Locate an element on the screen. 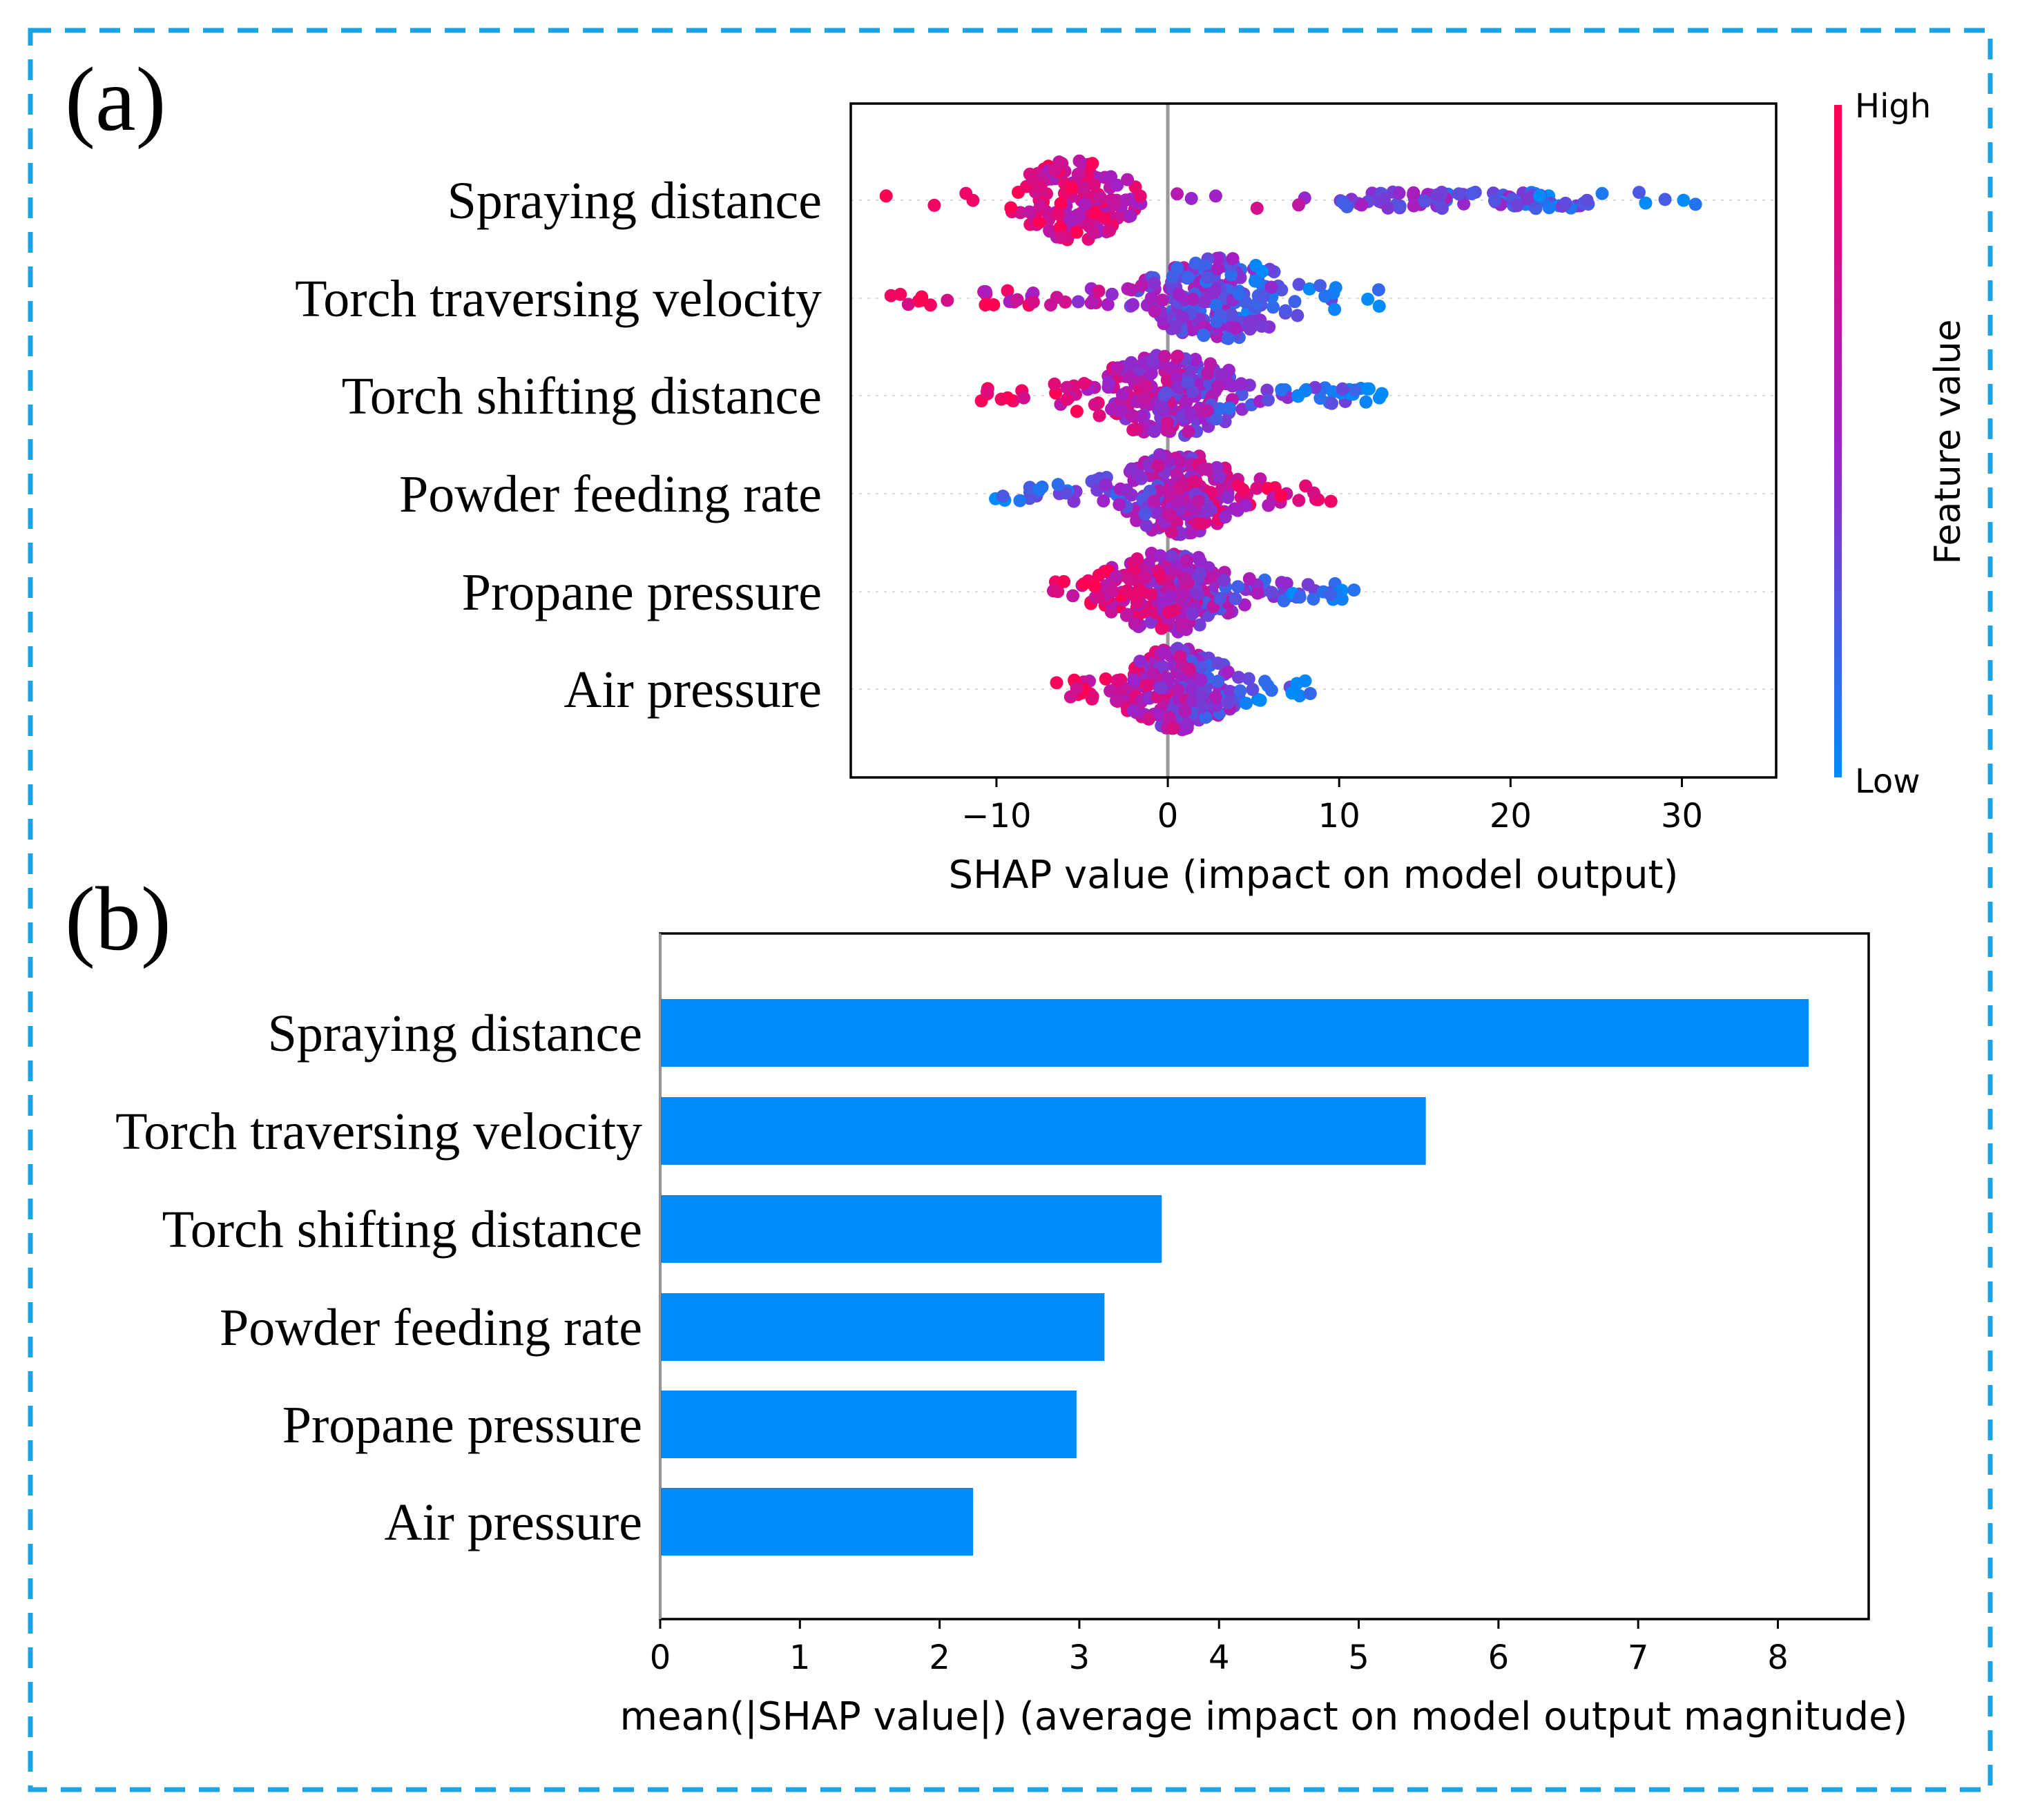  panel-label-b: (b) is located at coordinates (118, 918).